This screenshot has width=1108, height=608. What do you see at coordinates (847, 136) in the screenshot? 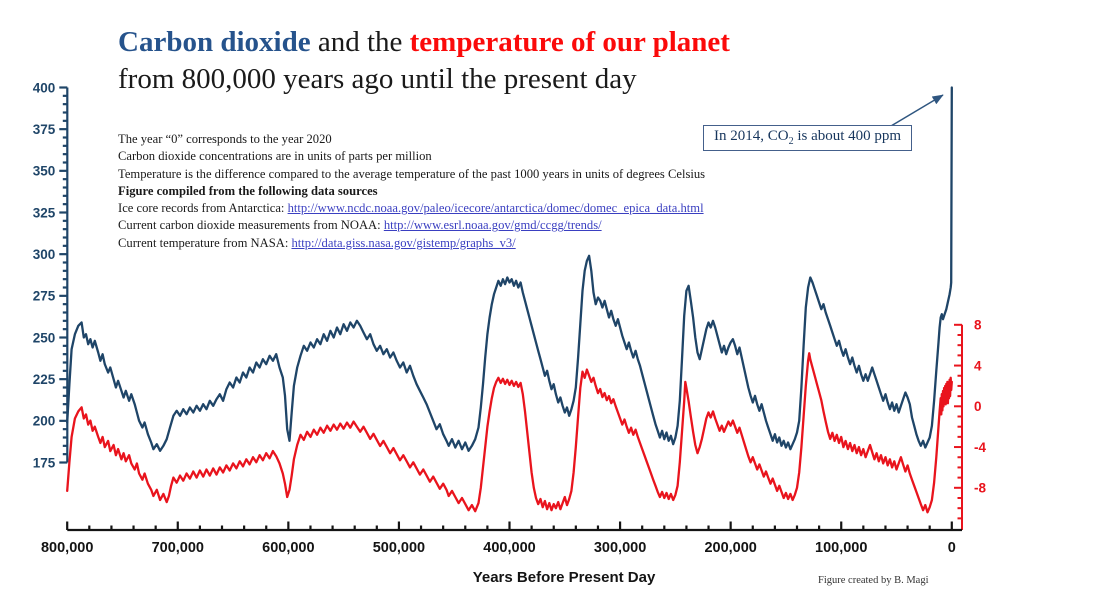
I see `callout-text-post: is about 400 ppm` at bounding box center [847, 136].